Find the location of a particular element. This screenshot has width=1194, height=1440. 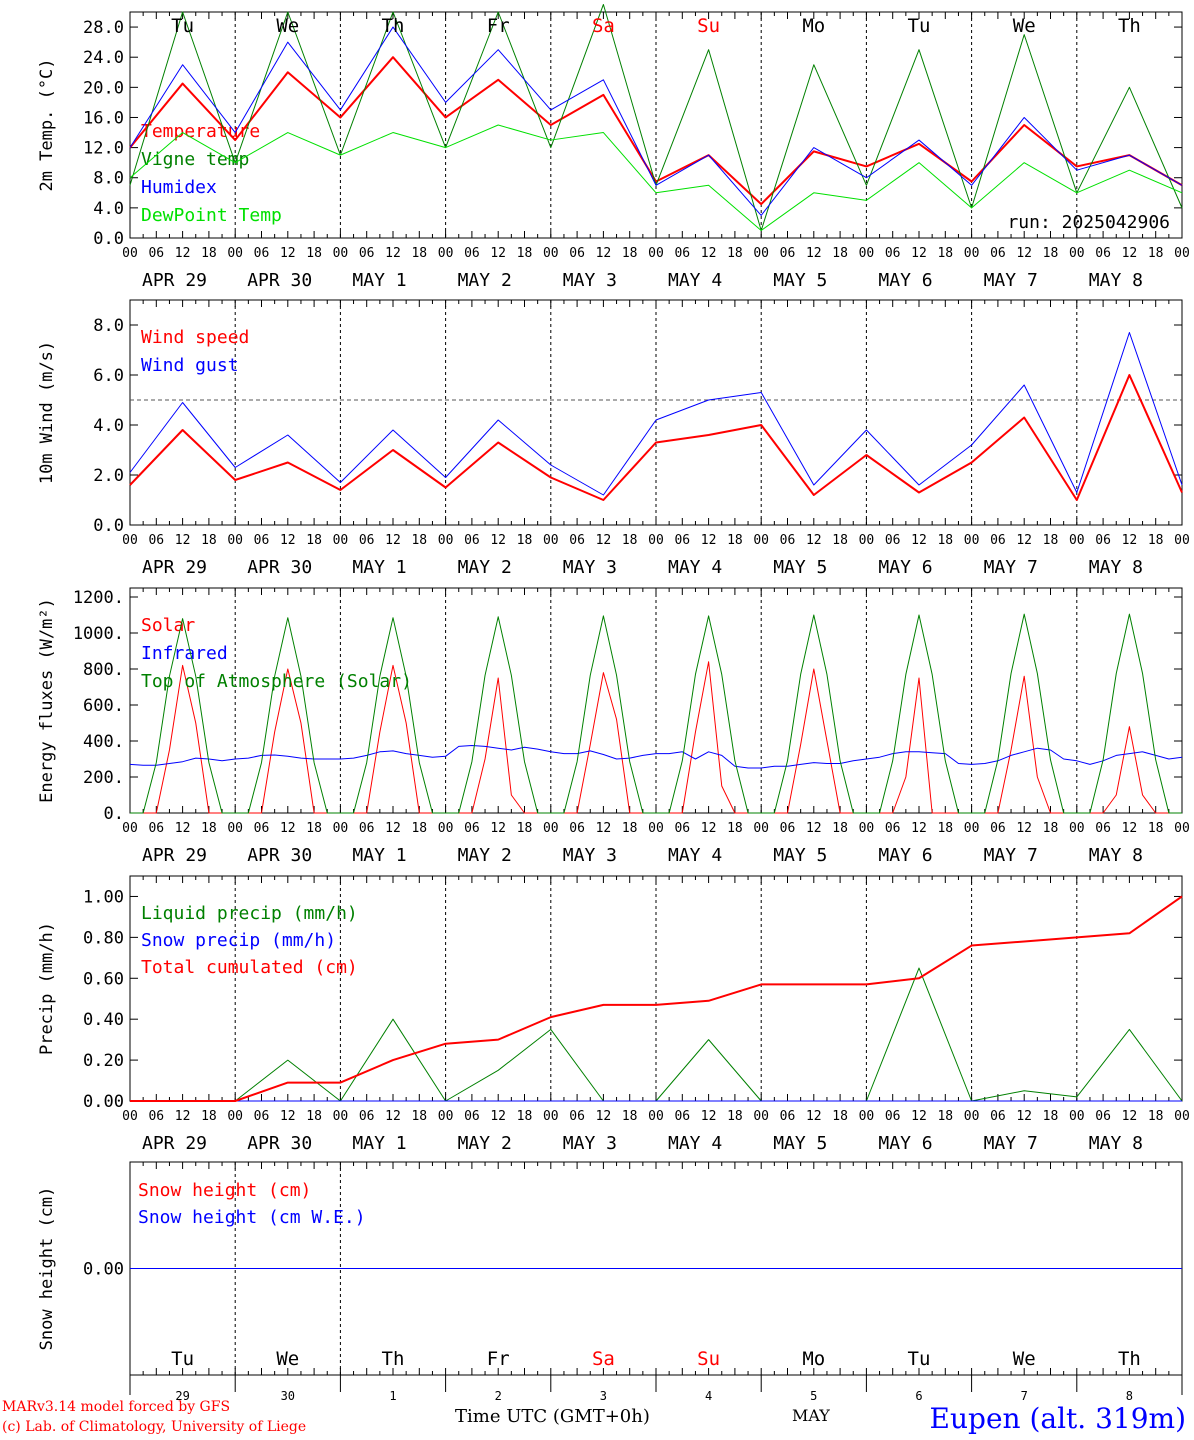

day-number: 29 is located at coordinates (182, 1396).